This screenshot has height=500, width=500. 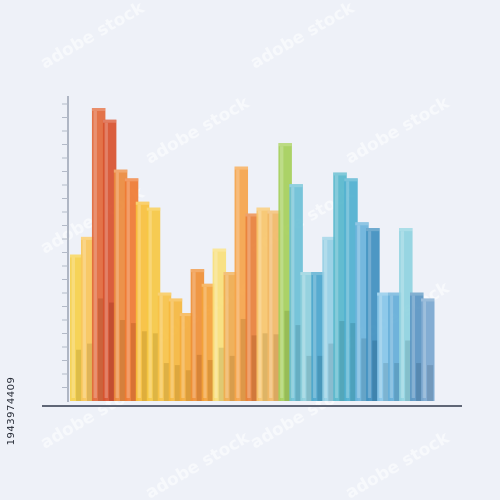 I want to click on stock-id-watermark: 1943974409, so click(x=11, y=411).